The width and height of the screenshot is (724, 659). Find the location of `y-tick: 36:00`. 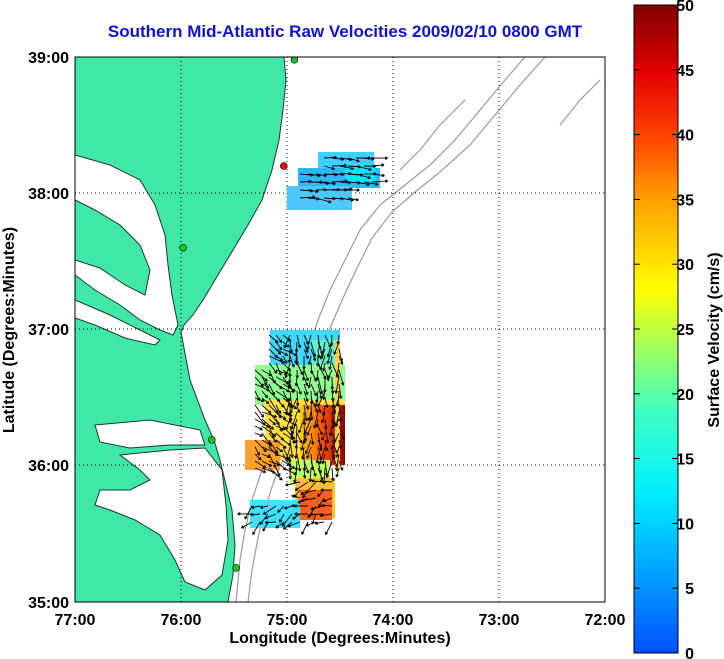

y-tick: 36:00 is located at coordinates (48, 466).